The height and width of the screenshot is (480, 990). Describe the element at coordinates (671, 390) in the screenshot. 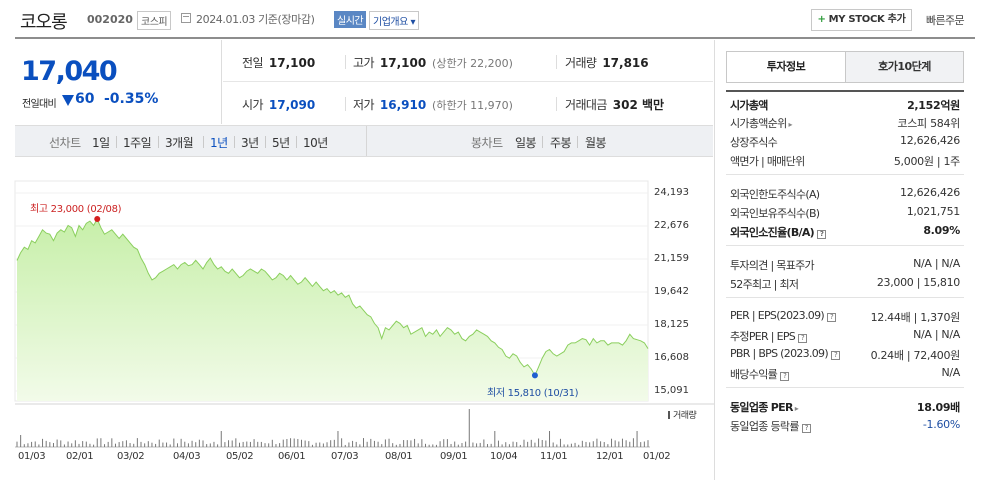

I see `y-tick-label: 15,091` at that location.